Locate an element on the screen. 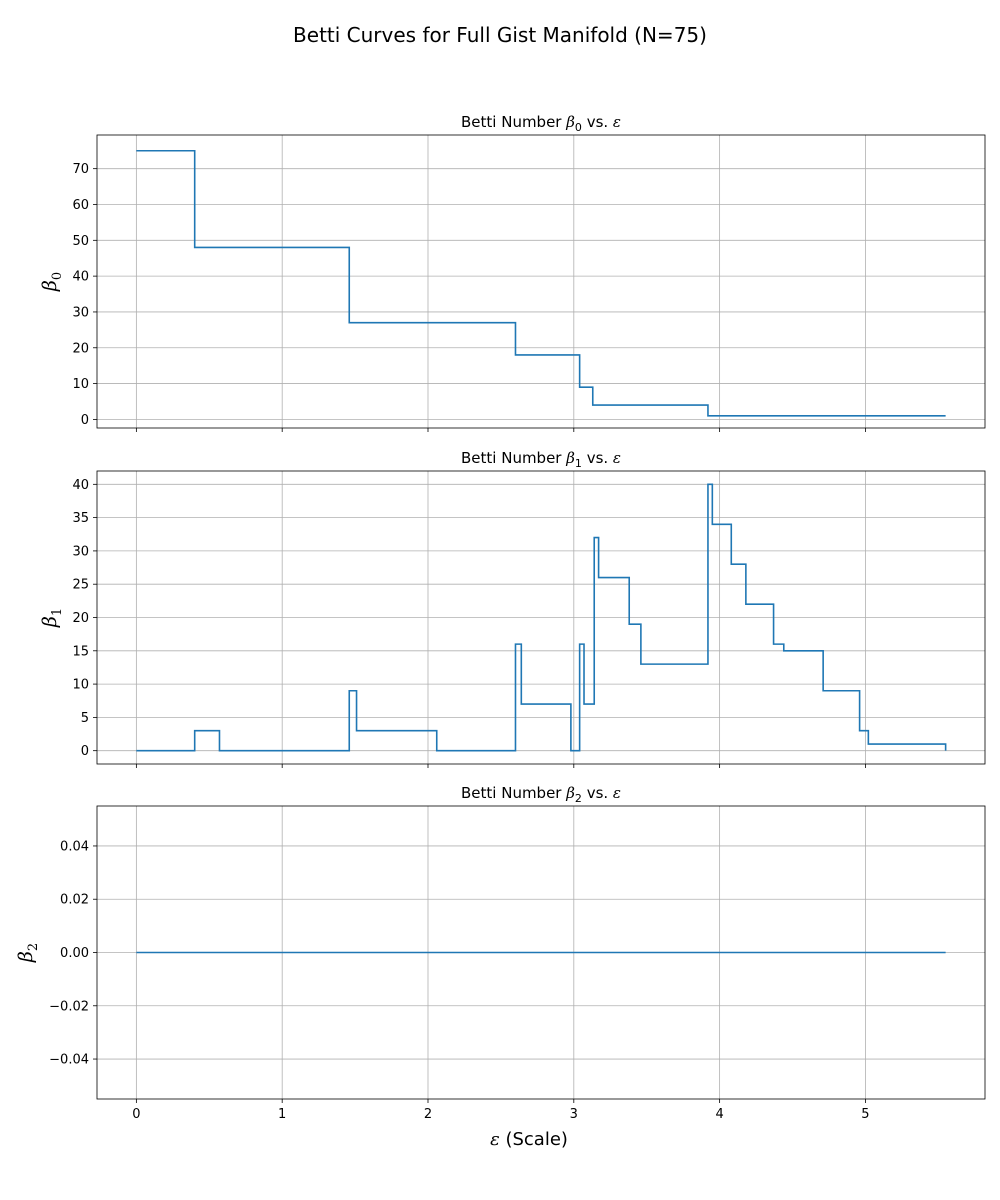  y-tick-label: 0.00 is located at coordinates (74, 953).